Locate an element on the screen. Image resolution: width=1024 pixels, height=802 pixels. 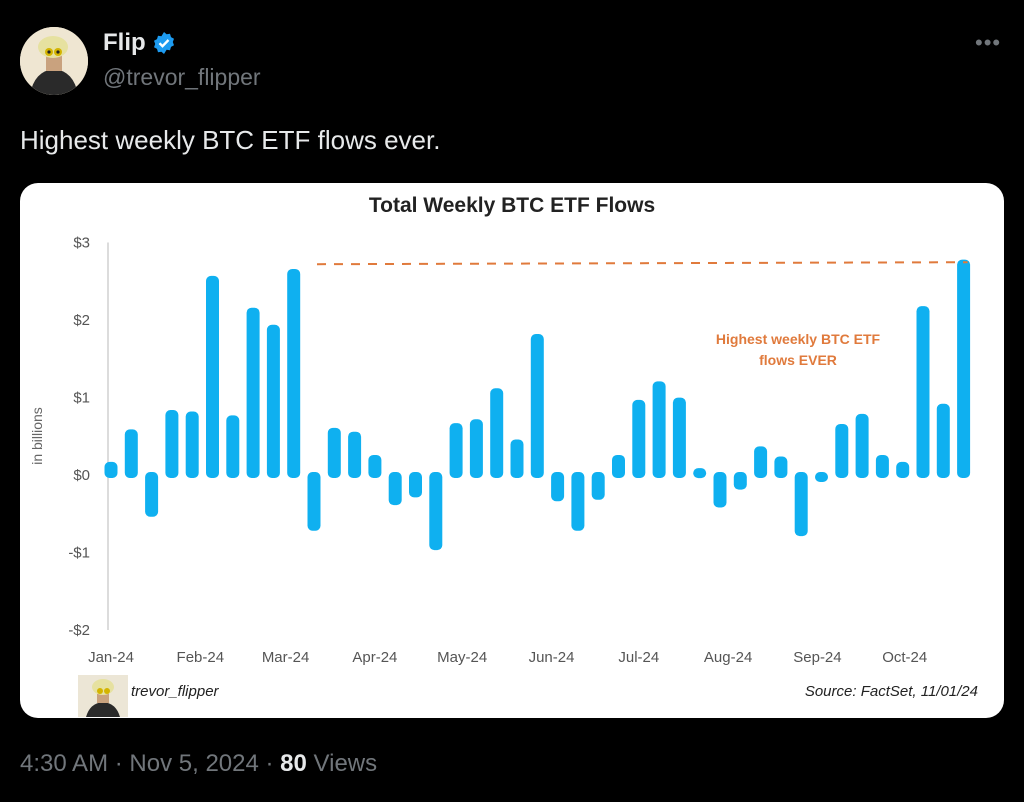
verified-badge-icon is located at coordinates (163, 43).